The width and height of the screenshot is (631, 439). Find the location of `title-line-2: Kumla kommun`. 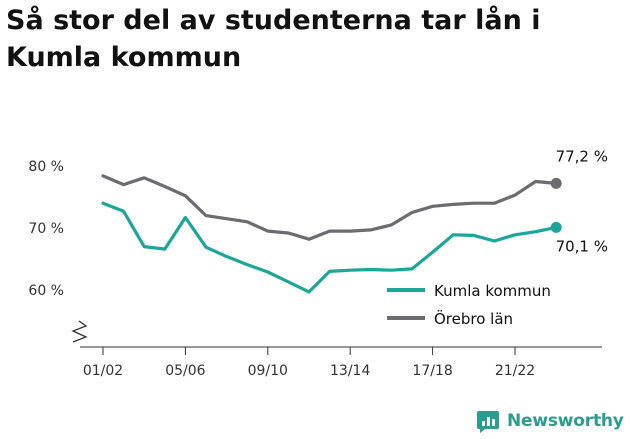

title-line-2: Kumla kommun is located at coordinates (124, 57).